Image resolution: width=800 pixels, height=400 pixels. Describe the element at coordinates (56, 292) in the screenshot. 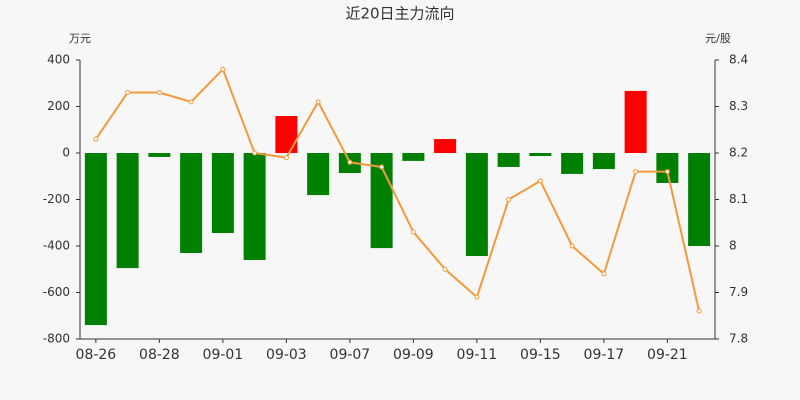

I see `y-tick-label: -600` at that location.